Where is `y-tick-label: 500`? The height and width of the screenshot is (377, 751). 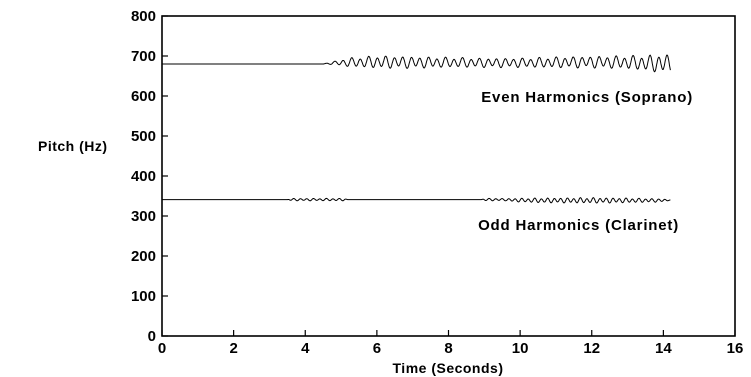 y-tick-label: 500 is located at coordinates (143, 136).